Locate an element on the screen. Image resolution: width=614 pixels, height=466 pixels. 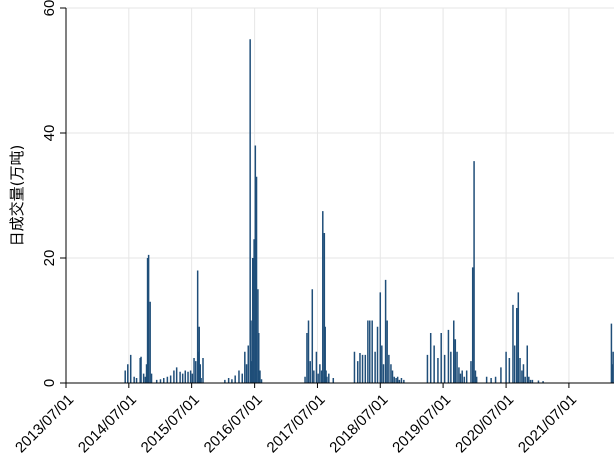
x-tick-label: 2021/07/01 is located at coordinates (547, 423).